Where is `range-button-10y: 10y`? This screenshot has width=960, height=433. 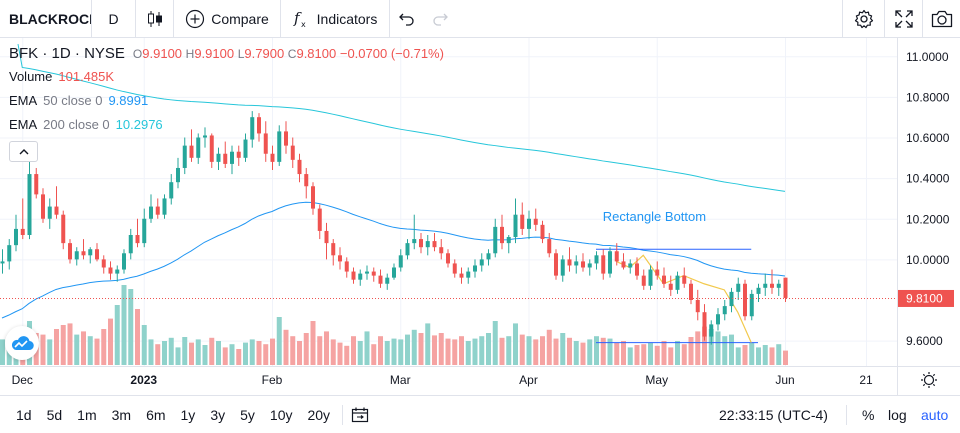
range-button-10y: 10y is located at coordinates (281, 414).